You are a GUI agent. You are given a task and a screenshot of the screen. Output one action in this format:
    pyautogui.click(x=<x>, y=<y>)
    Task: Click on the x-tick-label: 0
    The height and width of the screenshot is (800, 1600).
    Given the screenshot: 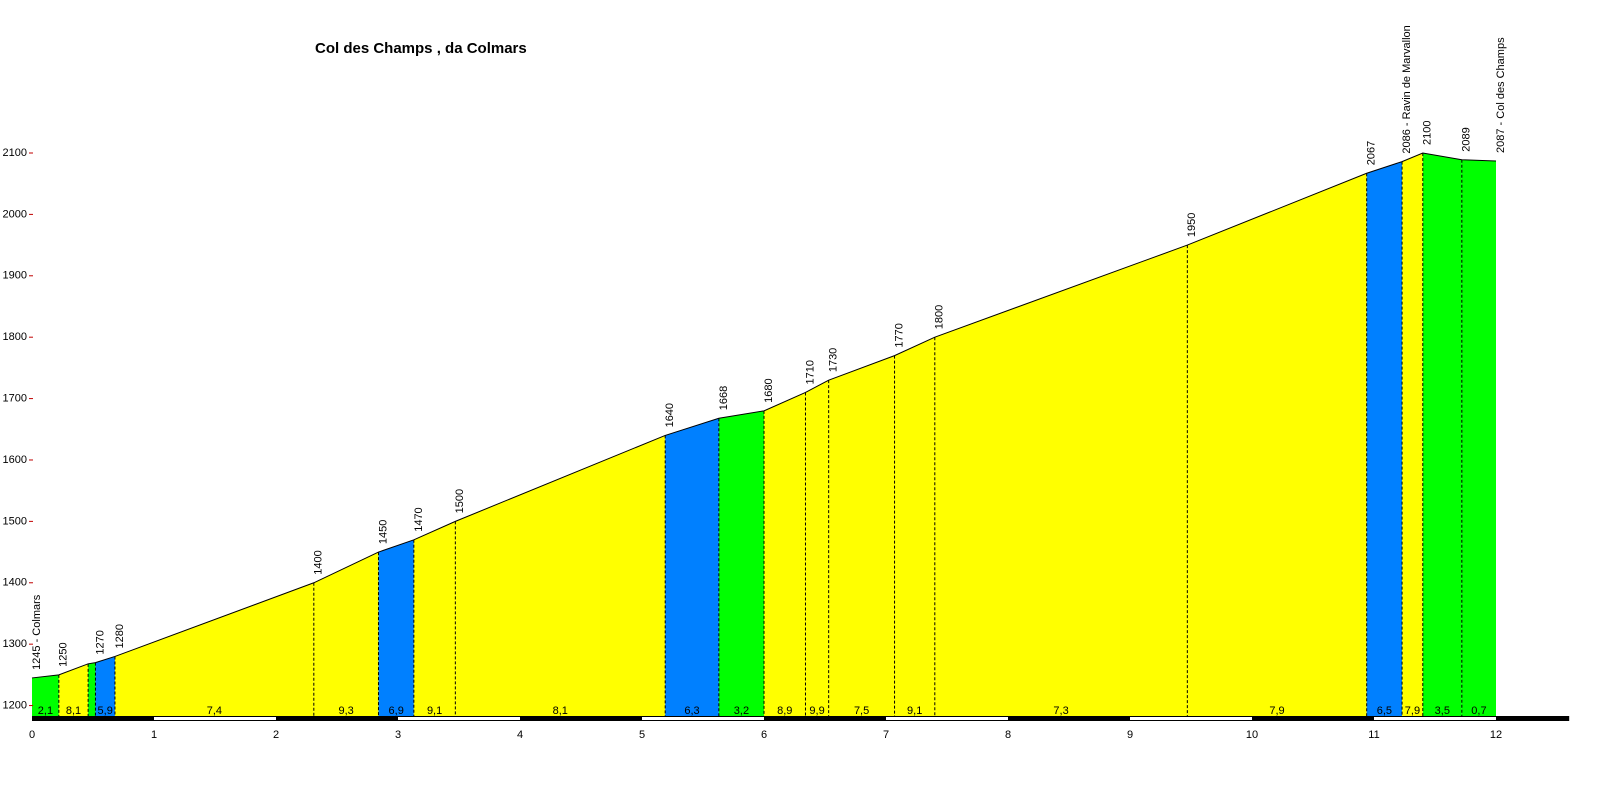 What is the action you would take?
    pyautogui.click(x=32, y=735)
    